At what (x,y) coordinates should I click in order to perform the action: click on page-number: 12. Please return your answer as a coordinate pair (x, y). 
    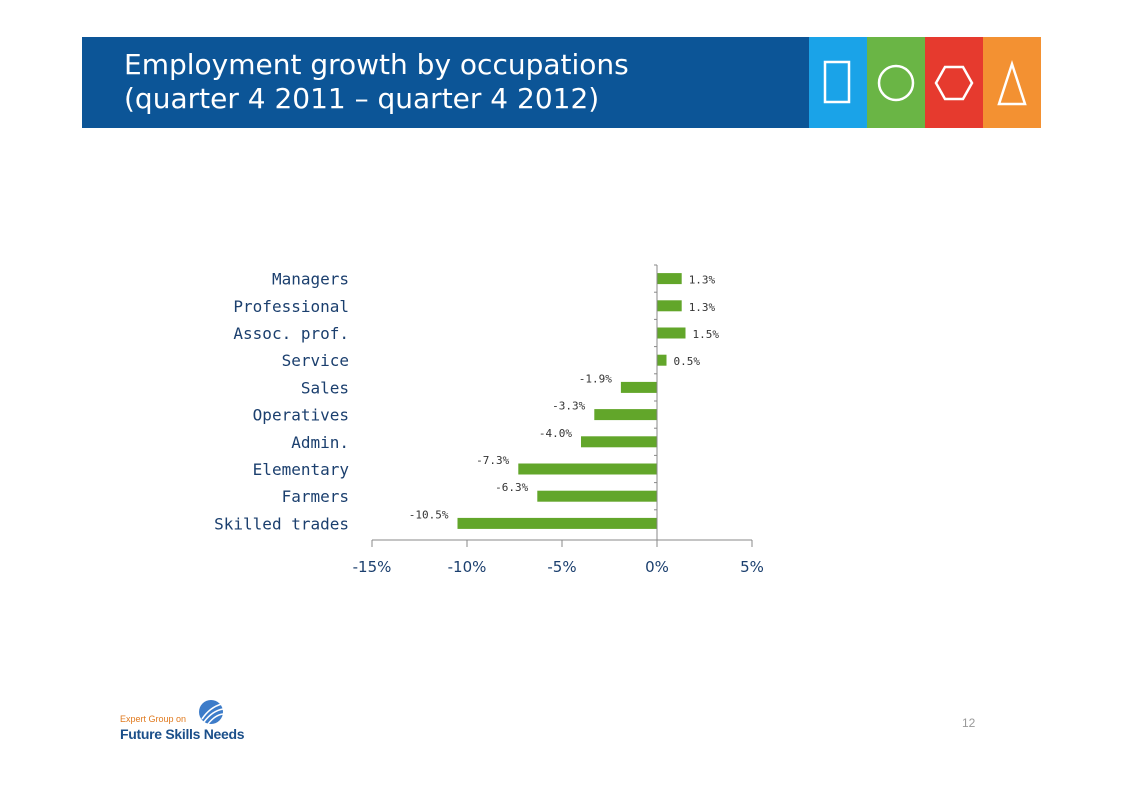
    Looking at the image, I should click on (969, 723).